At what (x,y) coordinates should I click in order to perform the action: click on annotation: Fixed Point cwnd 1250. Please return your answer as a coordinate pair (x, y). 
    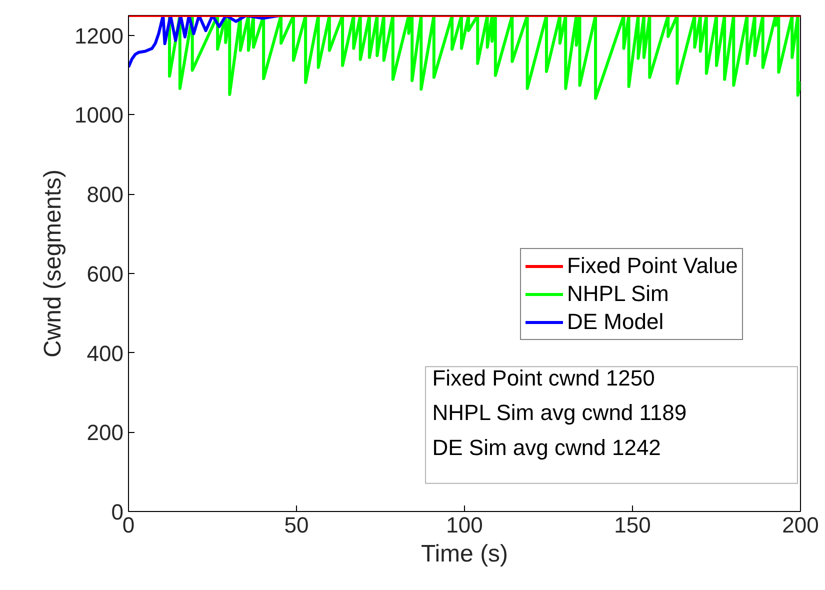
    Looking at the image, I should click on (543, 377).